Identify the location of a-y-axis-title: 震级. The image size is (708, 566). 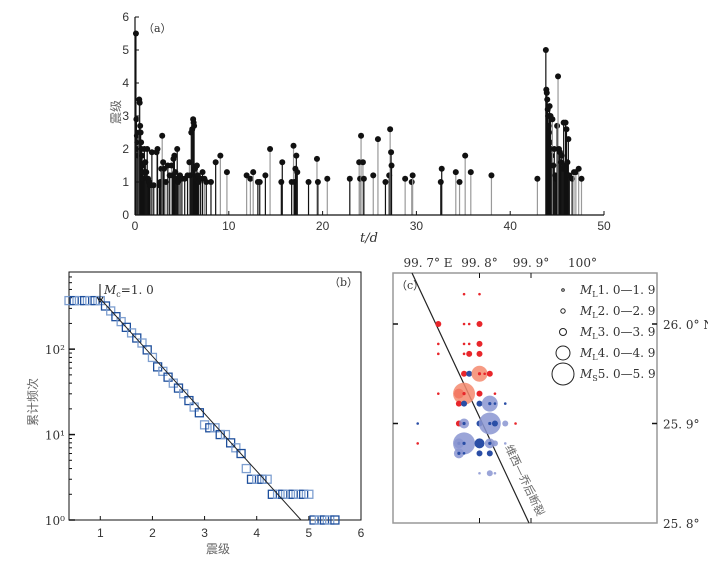
(116, 112).